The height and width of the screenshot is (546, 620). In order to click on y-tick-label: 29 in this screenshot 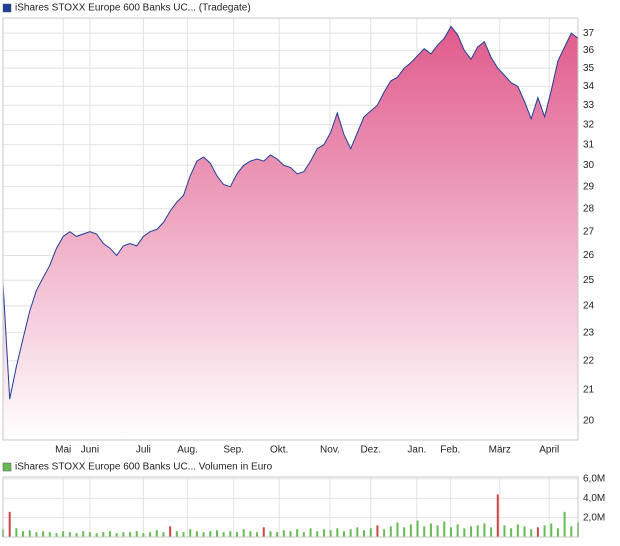, I will do `click(589, 186)`.